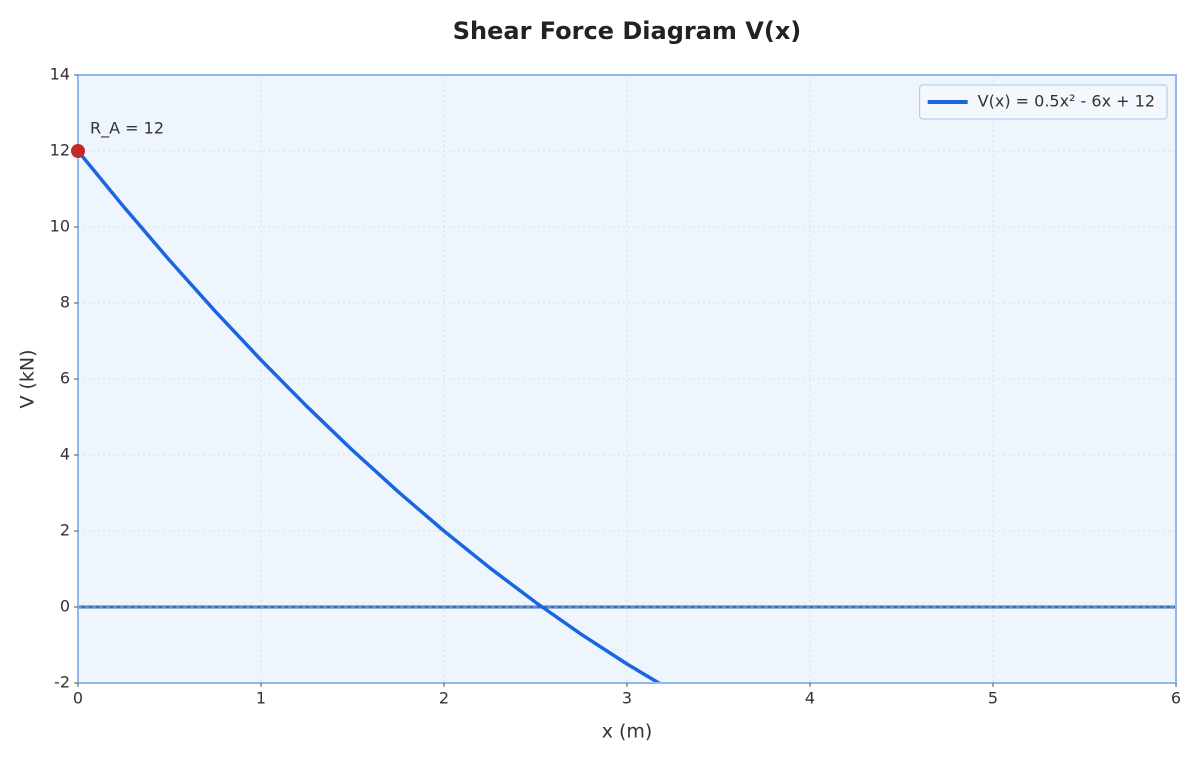 The image size is (1200, 760). I want to click on legend-box, so click(1043, 102).